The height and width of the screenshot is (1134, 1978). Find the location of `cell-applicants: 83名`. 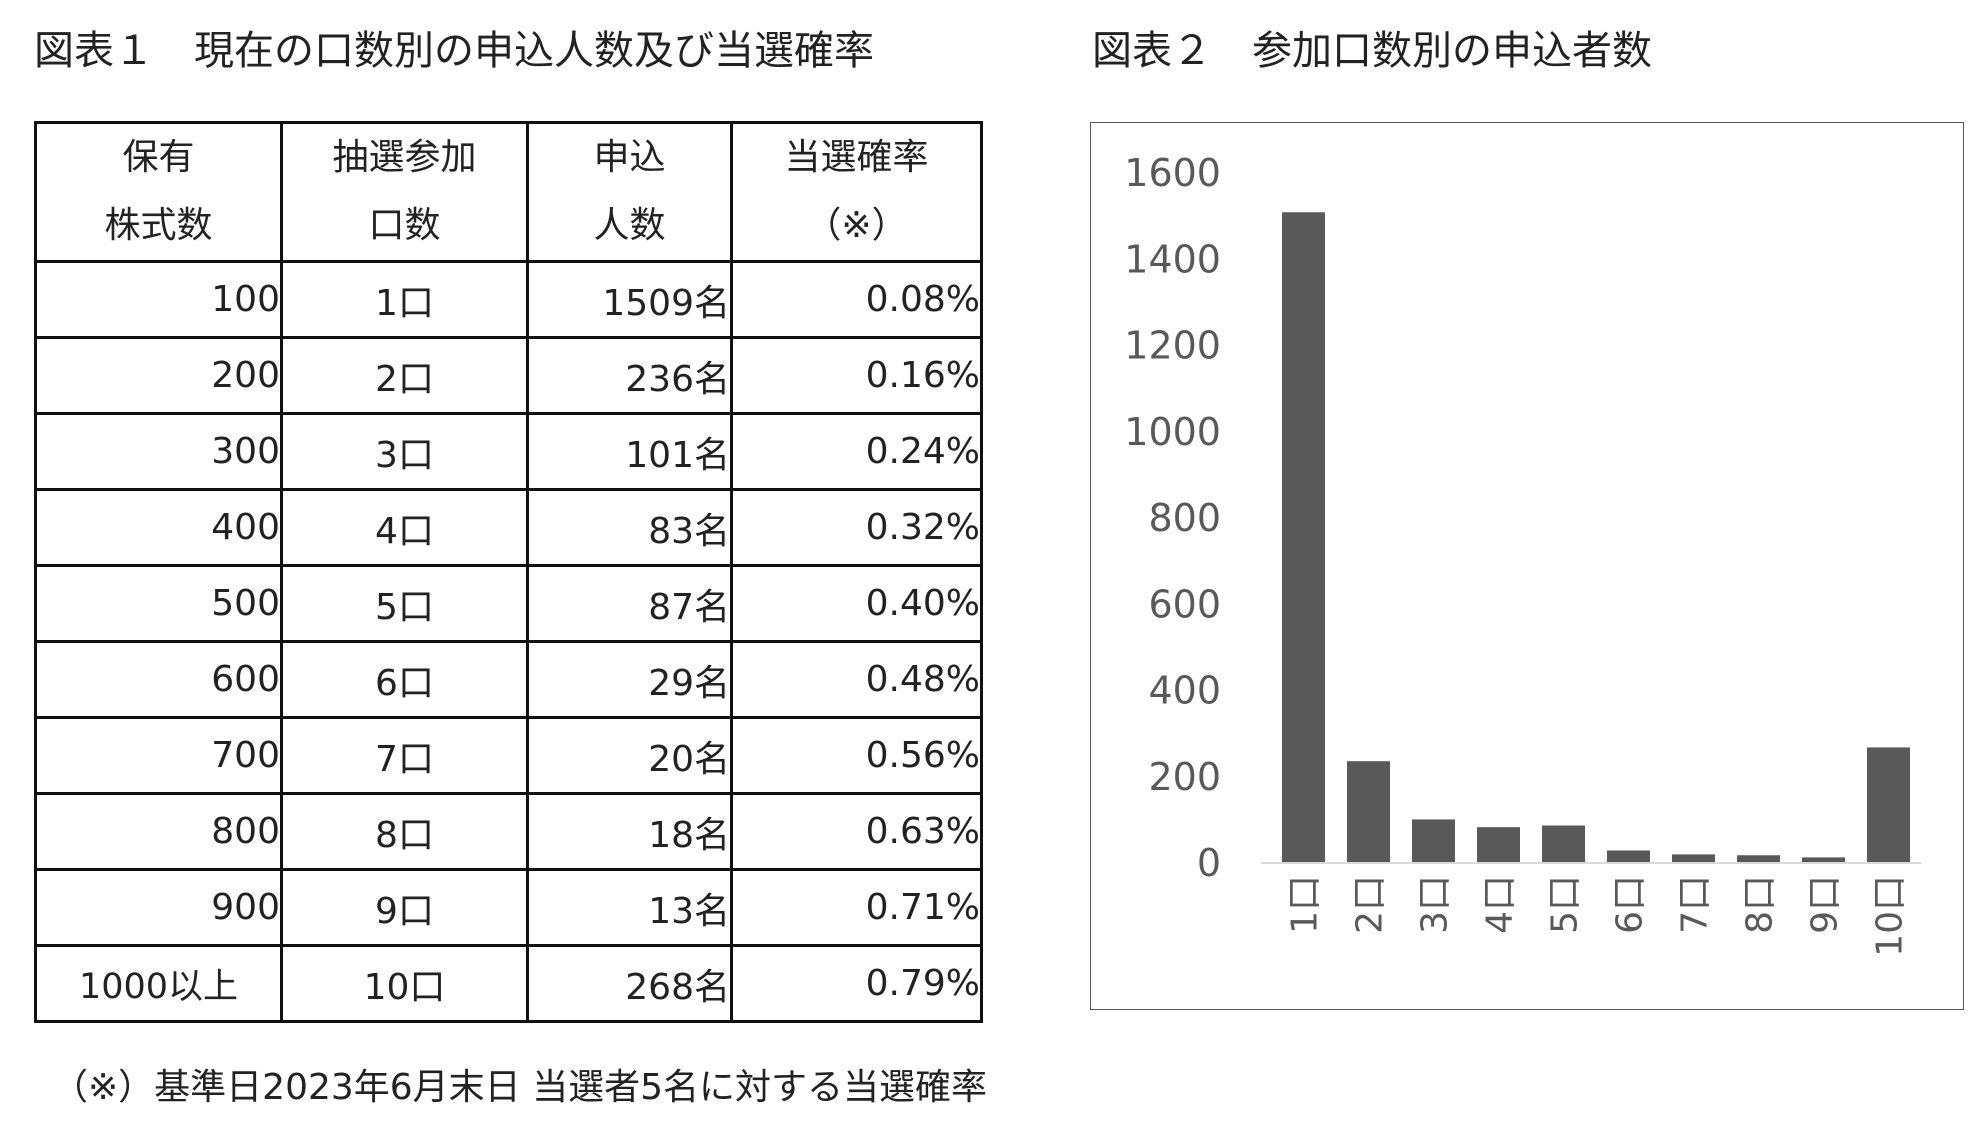

cell-applicants: 83名 is located at coordinates (629, 527).